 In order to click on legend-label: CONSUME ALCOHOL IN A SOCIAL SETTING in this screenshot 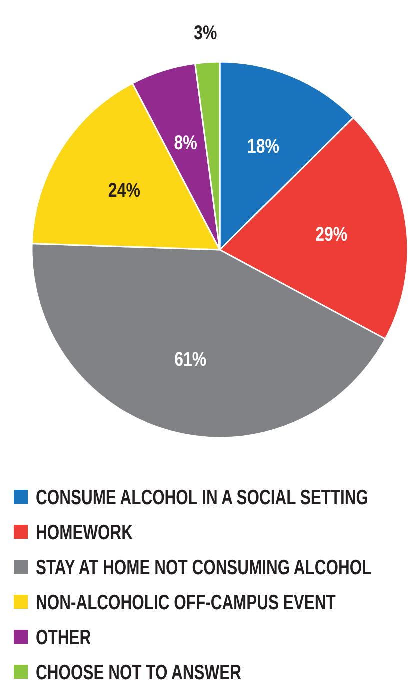, I will do `click(202, 497)`.